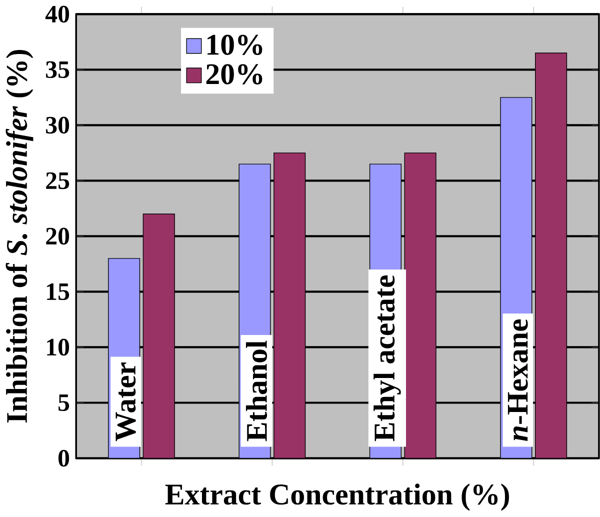 The width and height of the screenshot is (600, 517). What do you see at coordinates (58, 347) in the screenshot?
I see `y-tick-label: 10` at bounding box center [58, 347].